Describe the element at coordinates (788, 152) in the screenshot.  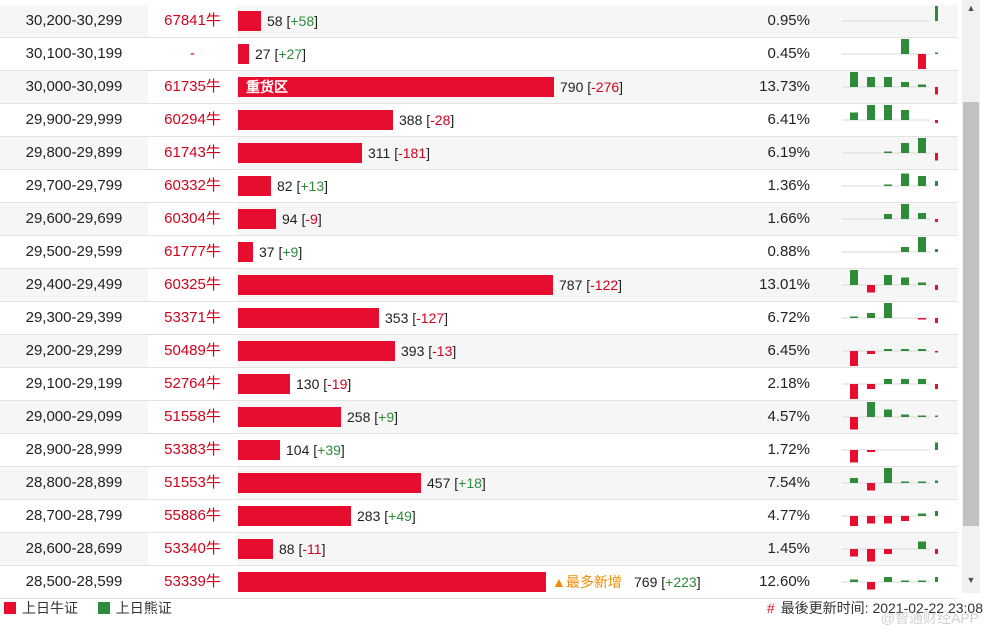
I see `share-percent: 6.19%` at that location.